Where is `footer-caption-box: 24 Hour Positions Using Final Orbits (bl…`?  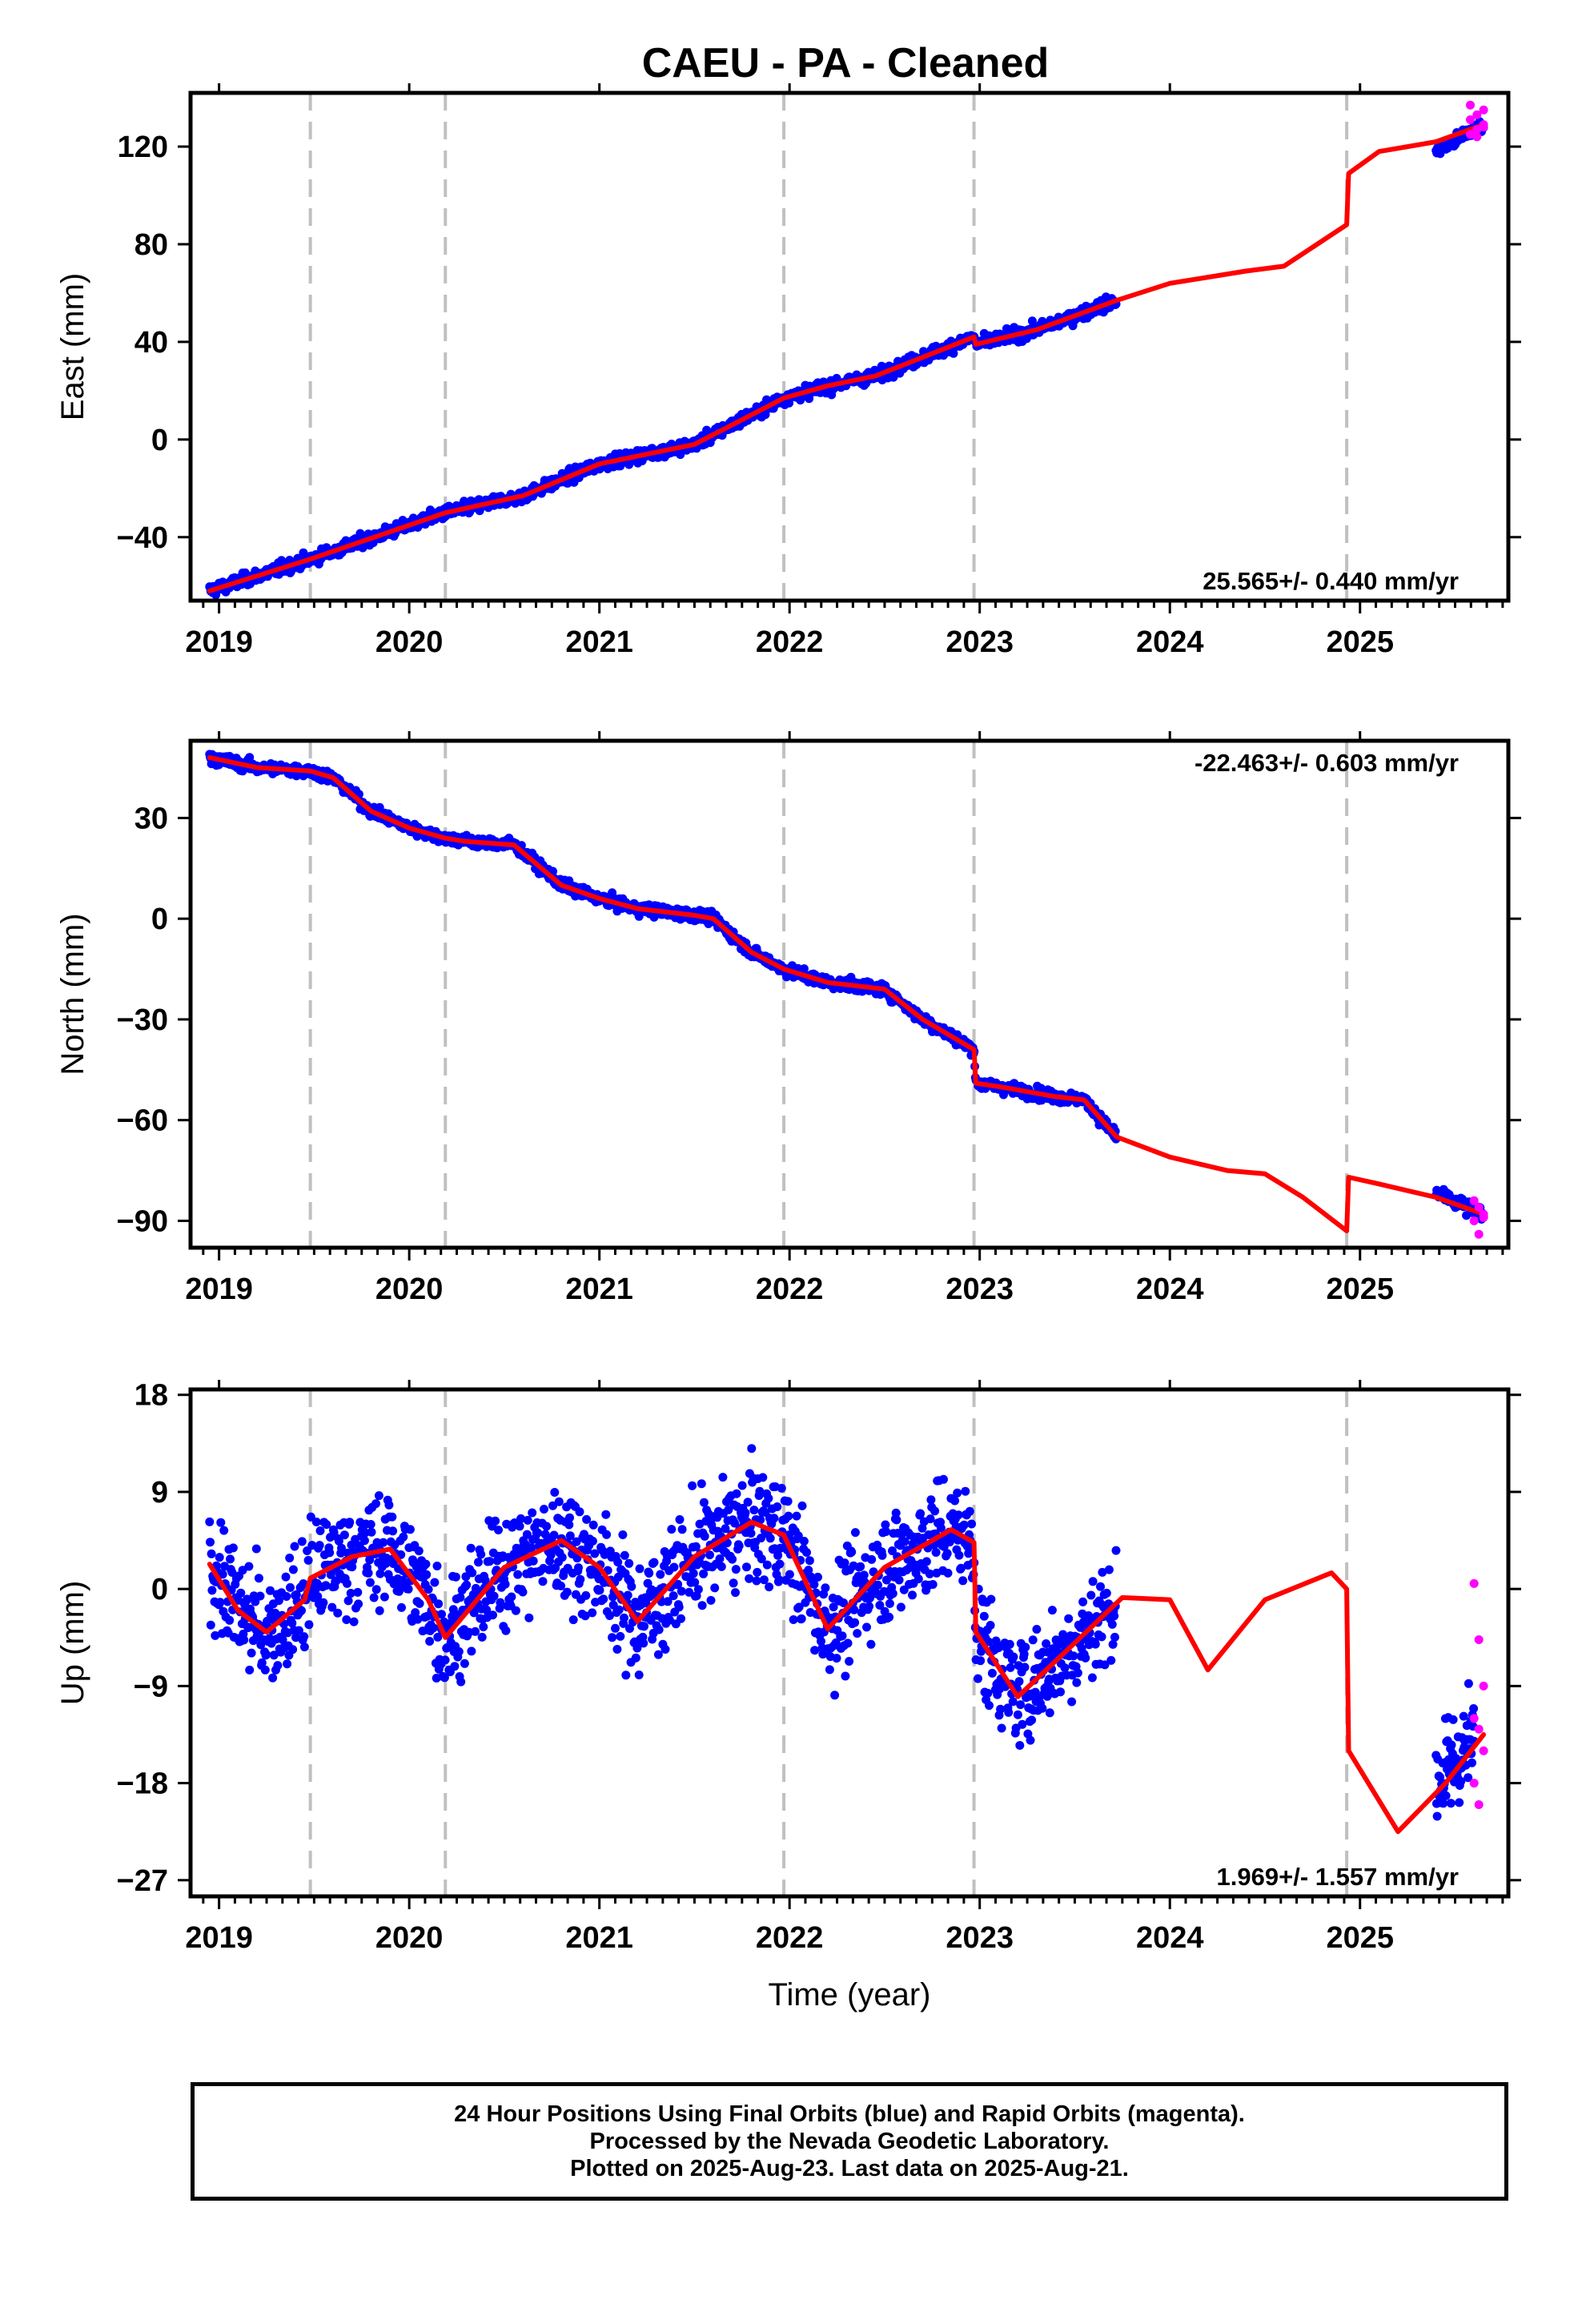 footer-caption-box: 24 Hour Positions Using Final Orbits (bl… is located at coordinates (849, 2141).